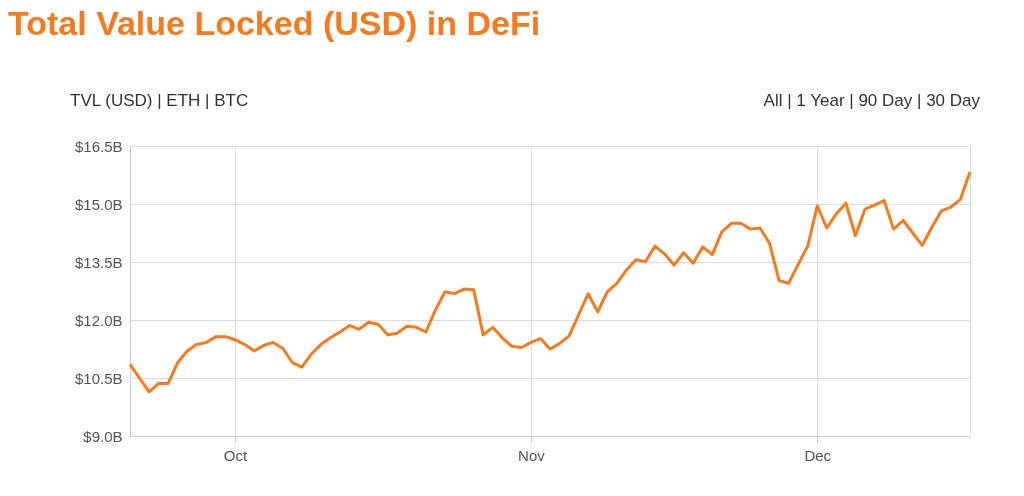  I want to click on text: TVL (USD) | ETH | BTC, so click(159, 100).